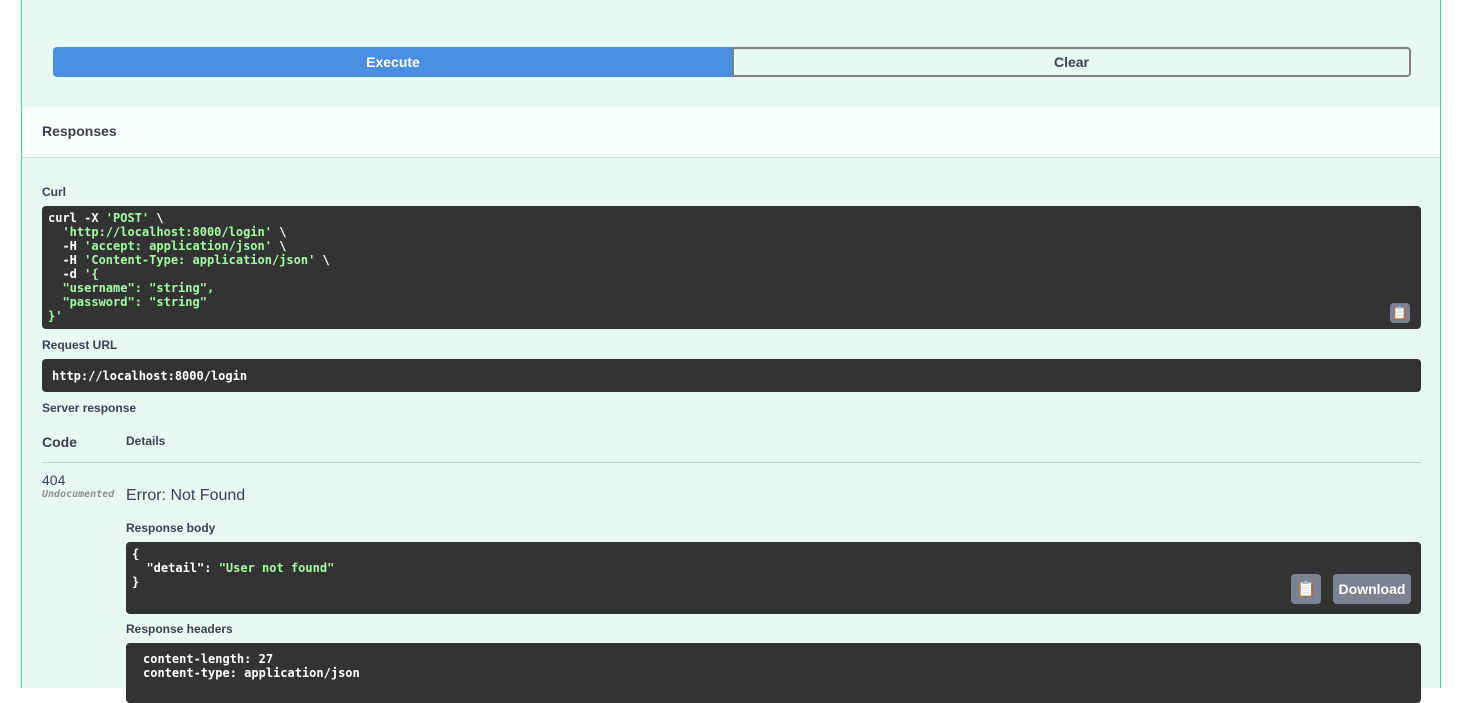 The image size is (1466, 703). I want to click on curl-line: curl -X 'POST' \, so click(731, 218).